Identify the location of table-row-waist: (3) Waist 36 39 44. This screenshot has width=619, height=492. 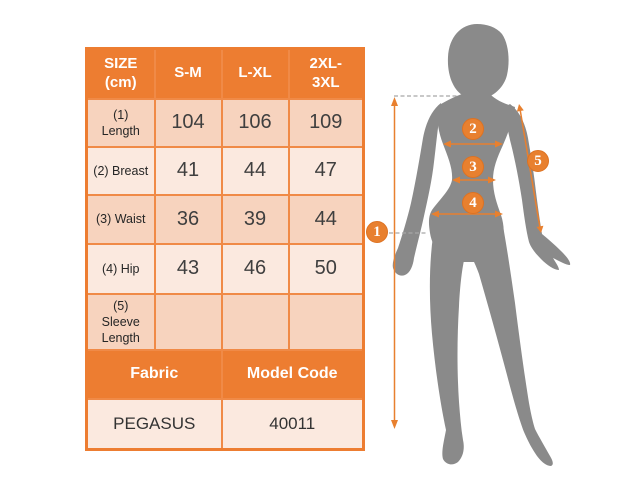
(225, 219).